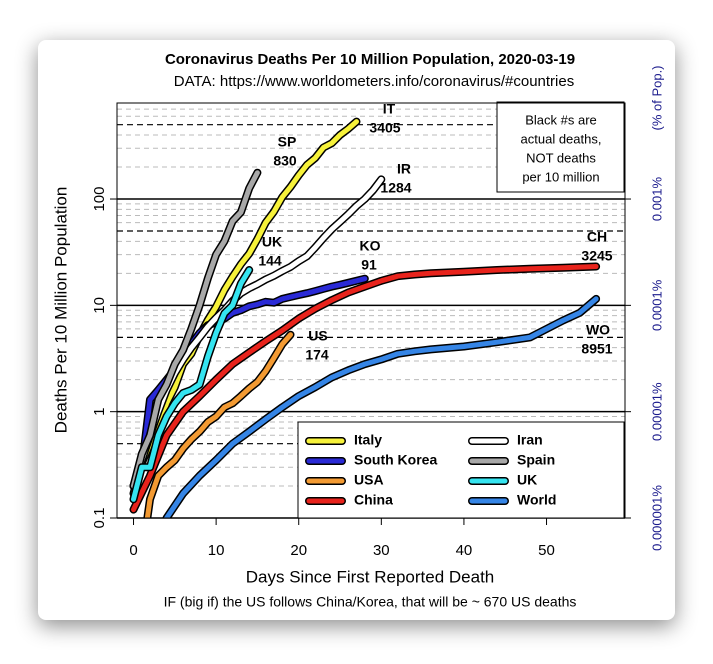  Describe the element at coordinates (133, 550) in the screenshot. I see `x-tick-label: 0` at that location.